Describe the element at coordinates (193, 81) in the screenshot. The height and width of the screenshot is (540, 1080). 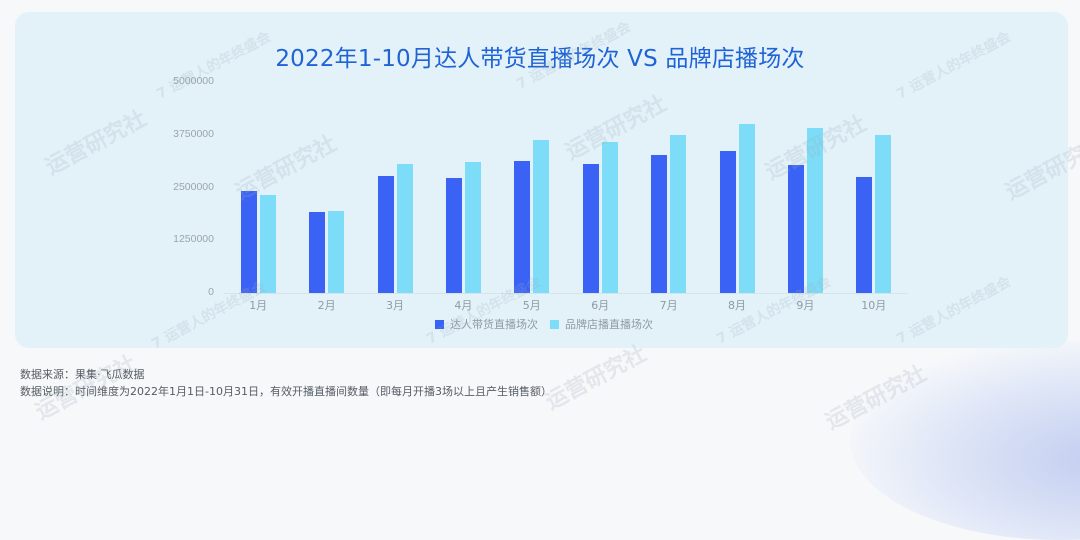
I see `y-tick-label: 5000000` at that location.